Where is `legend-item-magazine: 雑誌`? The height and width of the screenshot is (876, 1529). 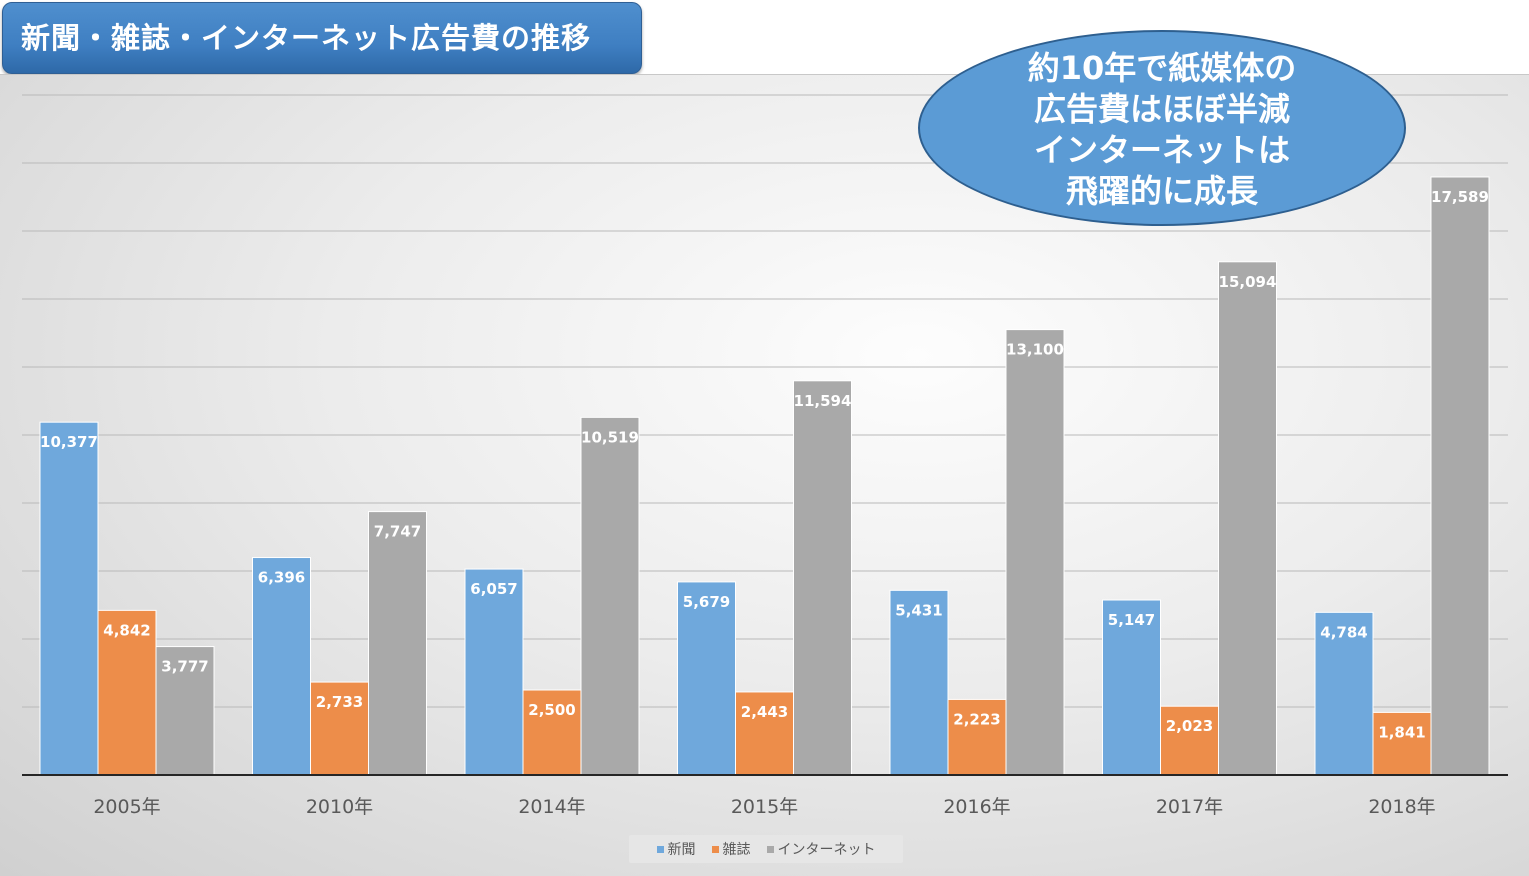 legend-item-magazine: 雑誌 is located at coordinates (731, 849).